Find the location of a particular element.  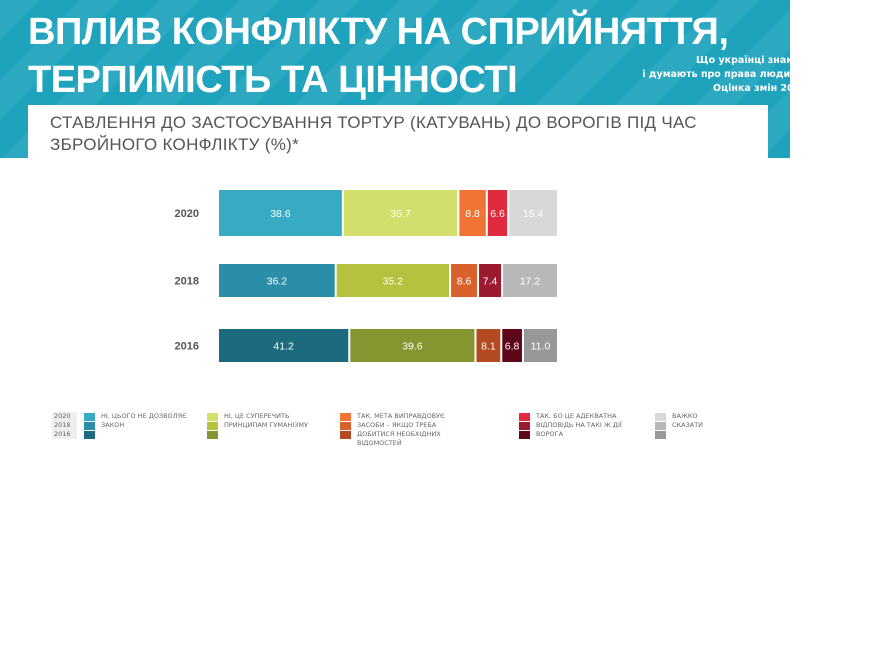

data-label: 39.6 is located at coordinates (412, 347).